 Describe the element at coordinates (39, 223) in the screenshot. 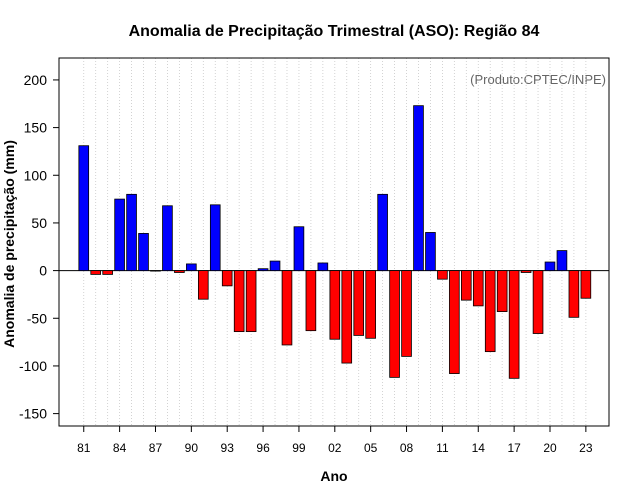

I see `y-tick-label: 50` at that location.